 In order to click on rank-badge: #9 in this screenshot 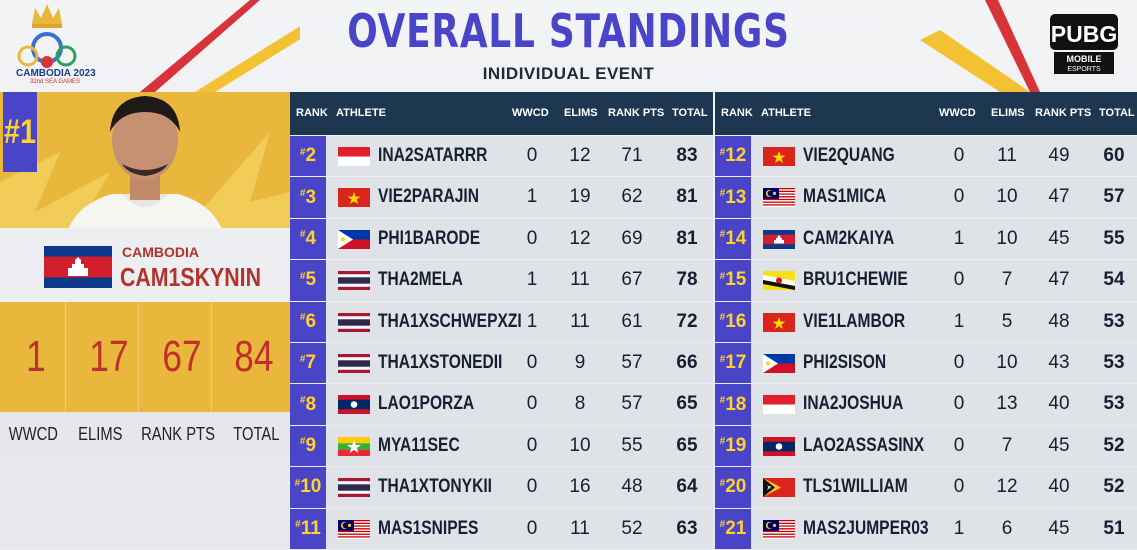, I will do `click(308, 446)`.